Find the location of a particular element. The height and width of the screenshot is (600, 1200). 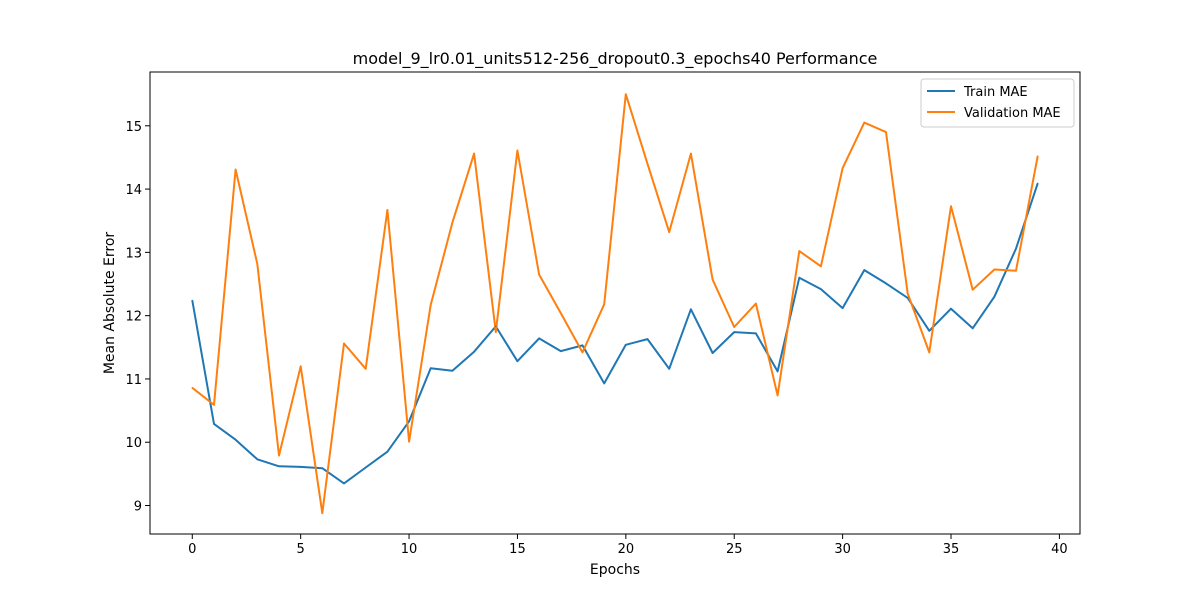

y-tick-label: 9 is located at coordinates (138, 507).